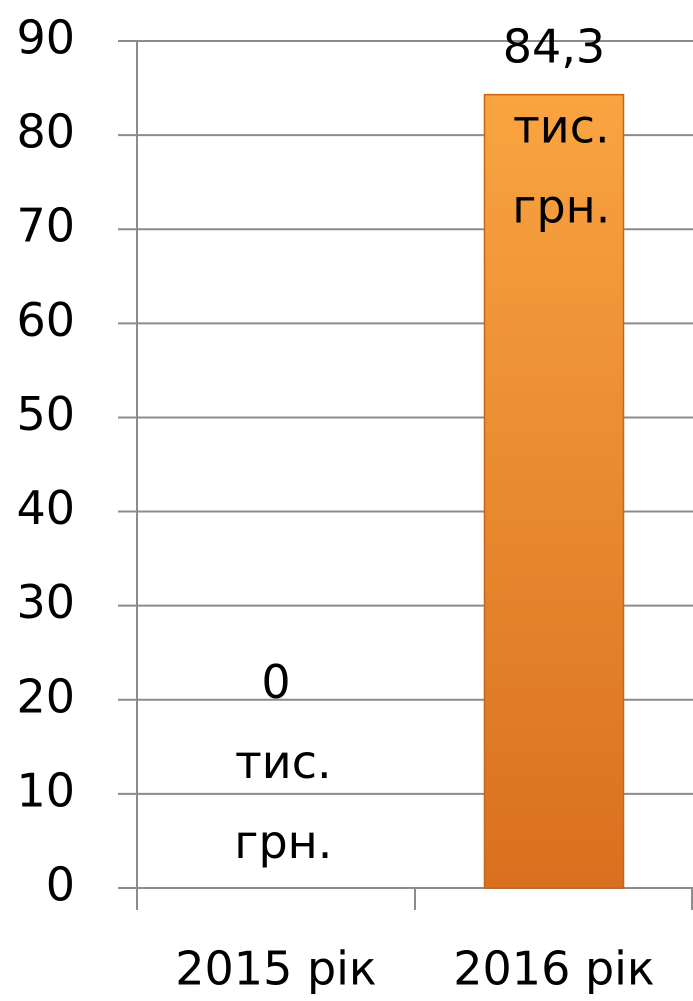 This screenshot has height=1001, width=693. Describe the element at coordinates (45, 508) in the screenshot. I see `y-tick-label: 40` at that location.